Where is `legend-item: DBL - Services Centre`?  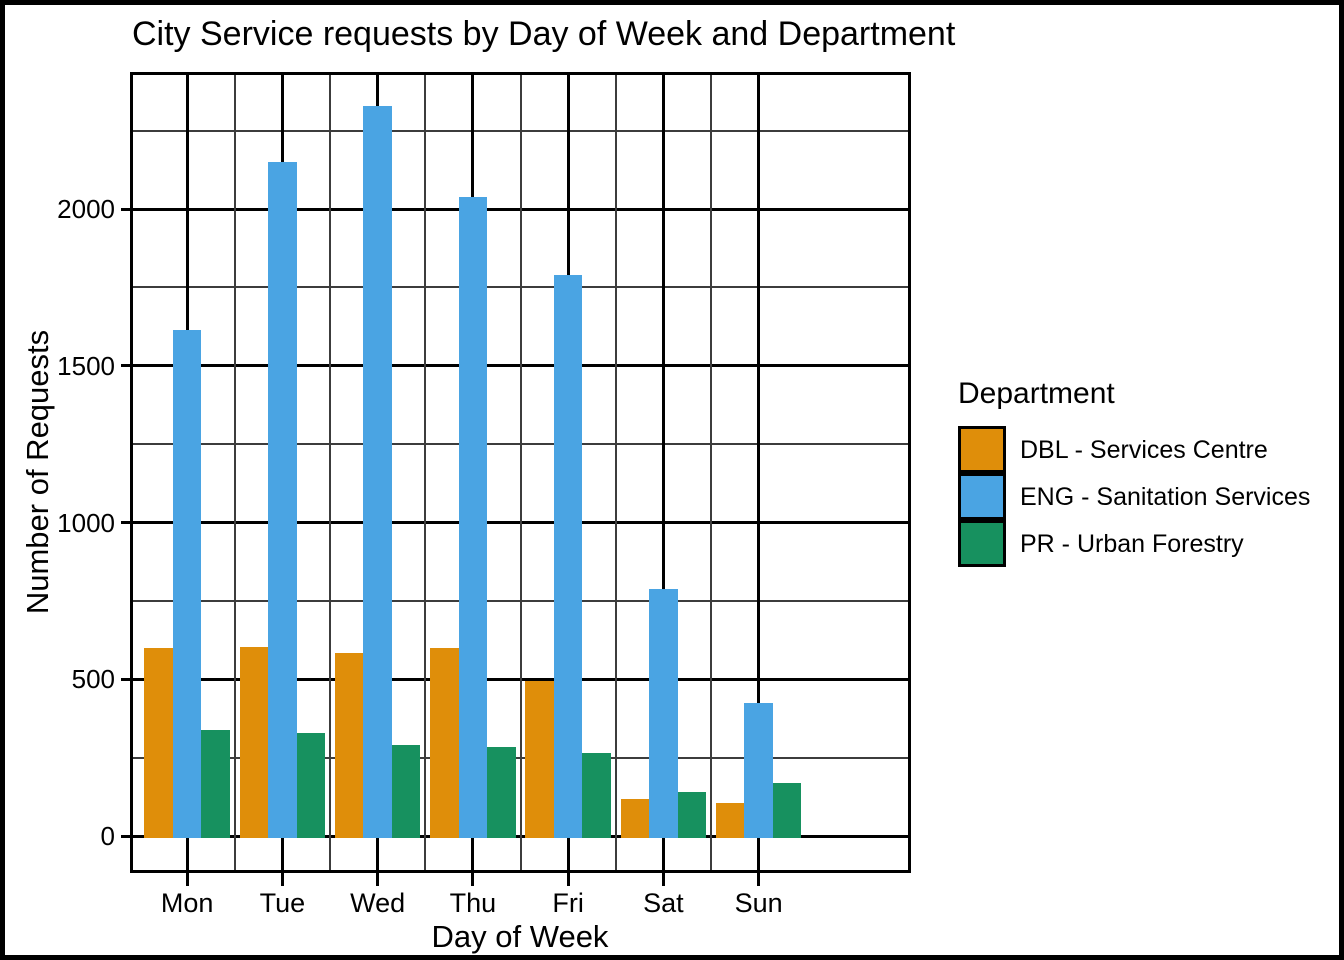
legend-item: DBL - Services Centre is located at coordinates (1148, 449).